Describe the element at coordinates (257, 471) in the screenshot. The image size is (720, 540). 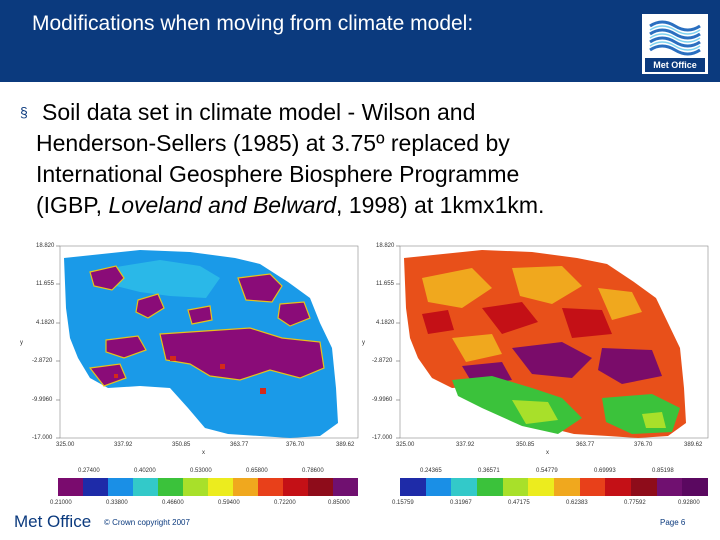
I see `left-legend-top-4: 0.65800` at that location.